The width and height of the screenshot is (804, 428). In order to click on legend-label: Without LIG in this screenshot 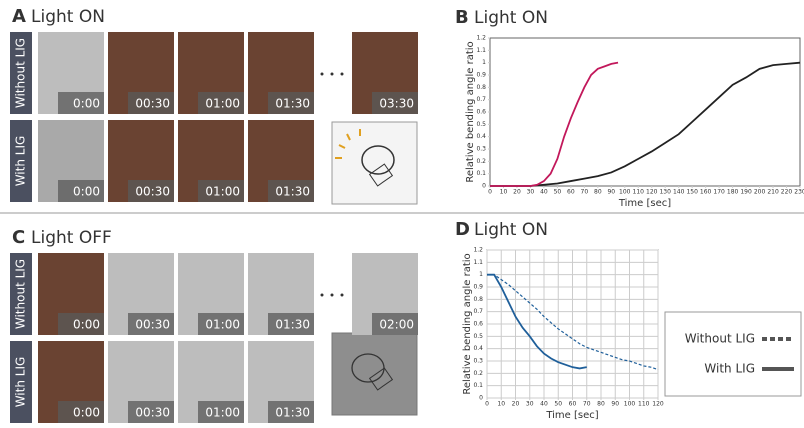, I will do `click(720, 339)`.